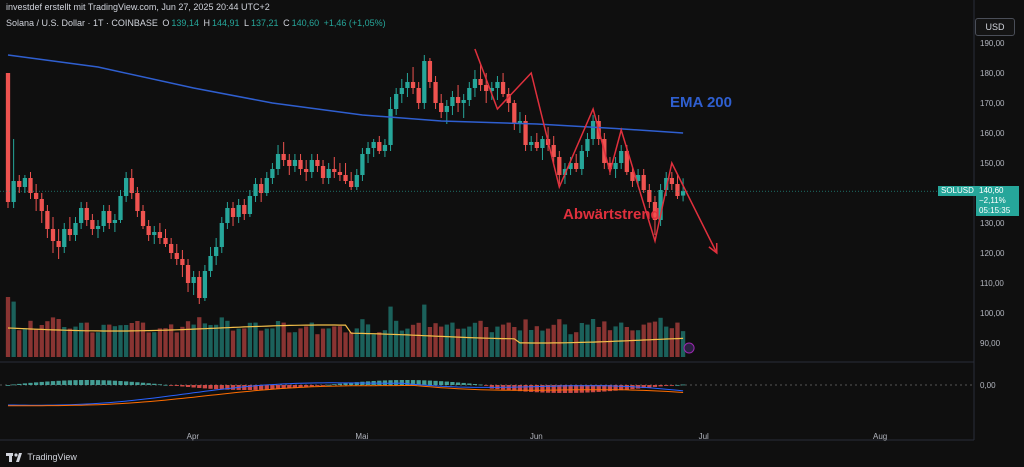 The height and width of the screenshot is (467, 1024). I want to click on legend-symbol: Solana / U.S. Dollar · 1T · COINBASE, so click(82, 23).